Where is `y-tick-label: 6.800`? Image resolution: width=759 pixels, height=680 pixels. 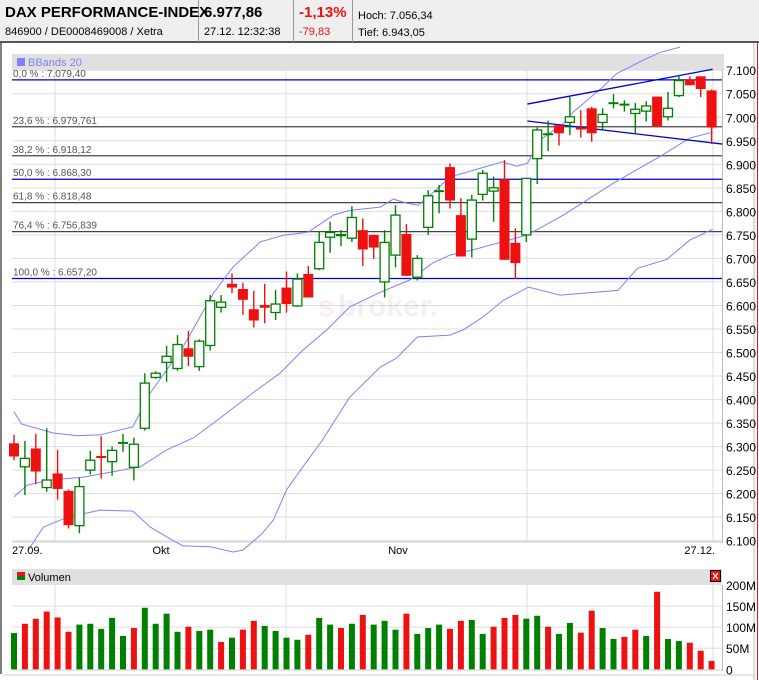 y-tick-label: 6.800 is located at coordinates (741, 212).